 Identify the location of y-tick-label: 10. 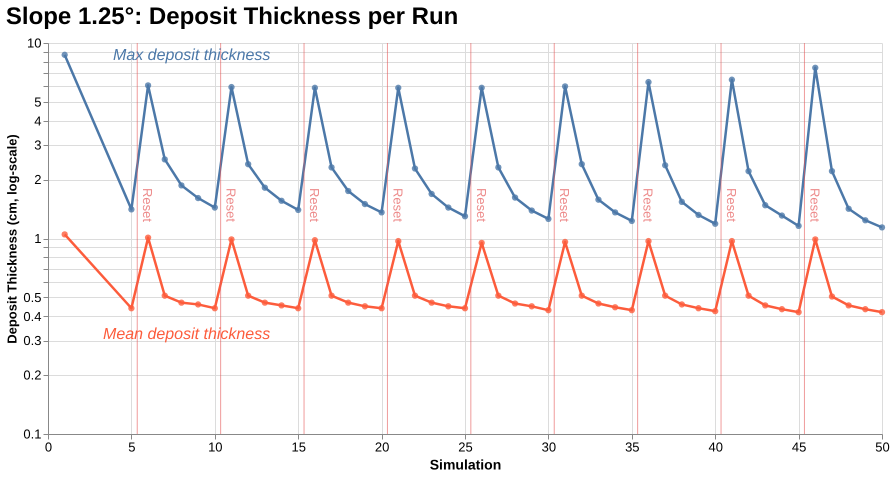
(34, 43).